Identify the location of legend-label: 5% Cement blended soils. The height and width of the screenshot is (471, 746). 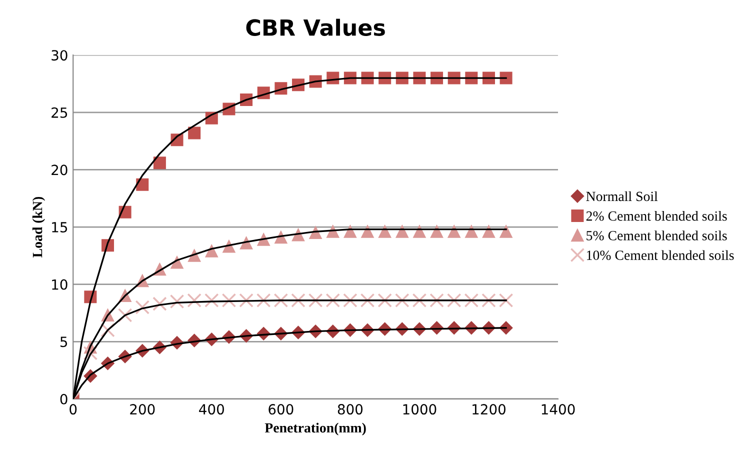
(656, 235).